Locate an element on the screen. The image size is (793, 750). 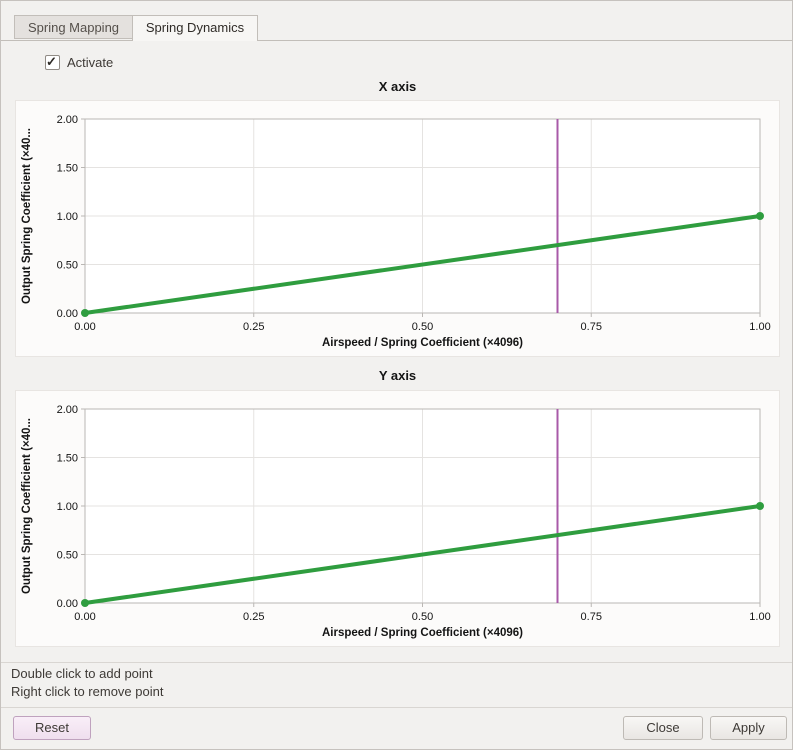
activate-label: Activate is located at coordinates (90, 62).